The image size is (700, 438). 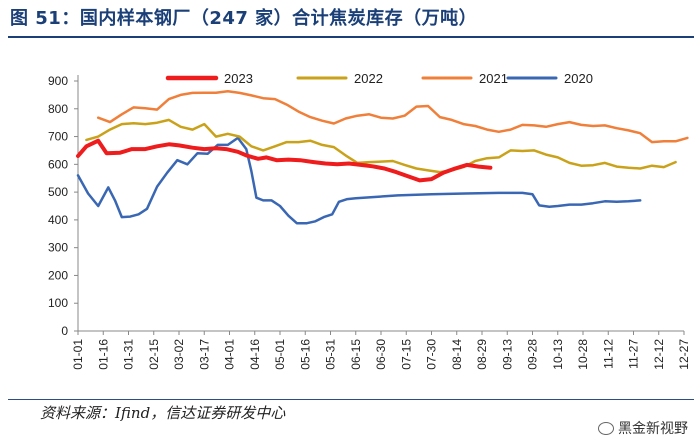 I want to click on y-tick-label: 0, so click(x=64, y=331).